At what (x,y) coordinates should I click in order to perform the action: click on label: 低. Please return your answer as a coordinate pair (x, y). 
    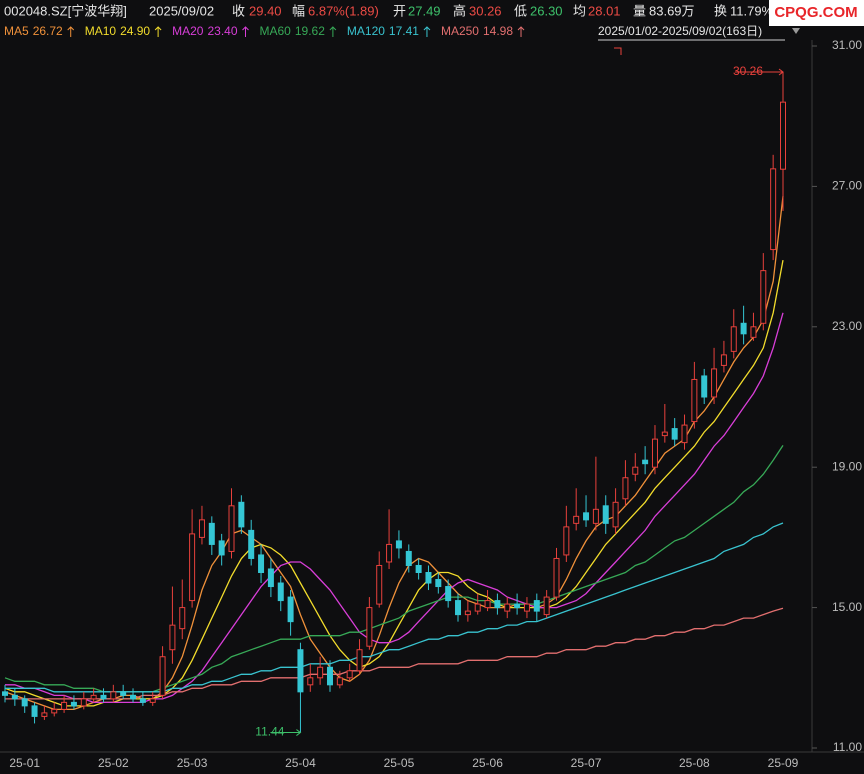
    Looking at the image, I should click on (520, 10).